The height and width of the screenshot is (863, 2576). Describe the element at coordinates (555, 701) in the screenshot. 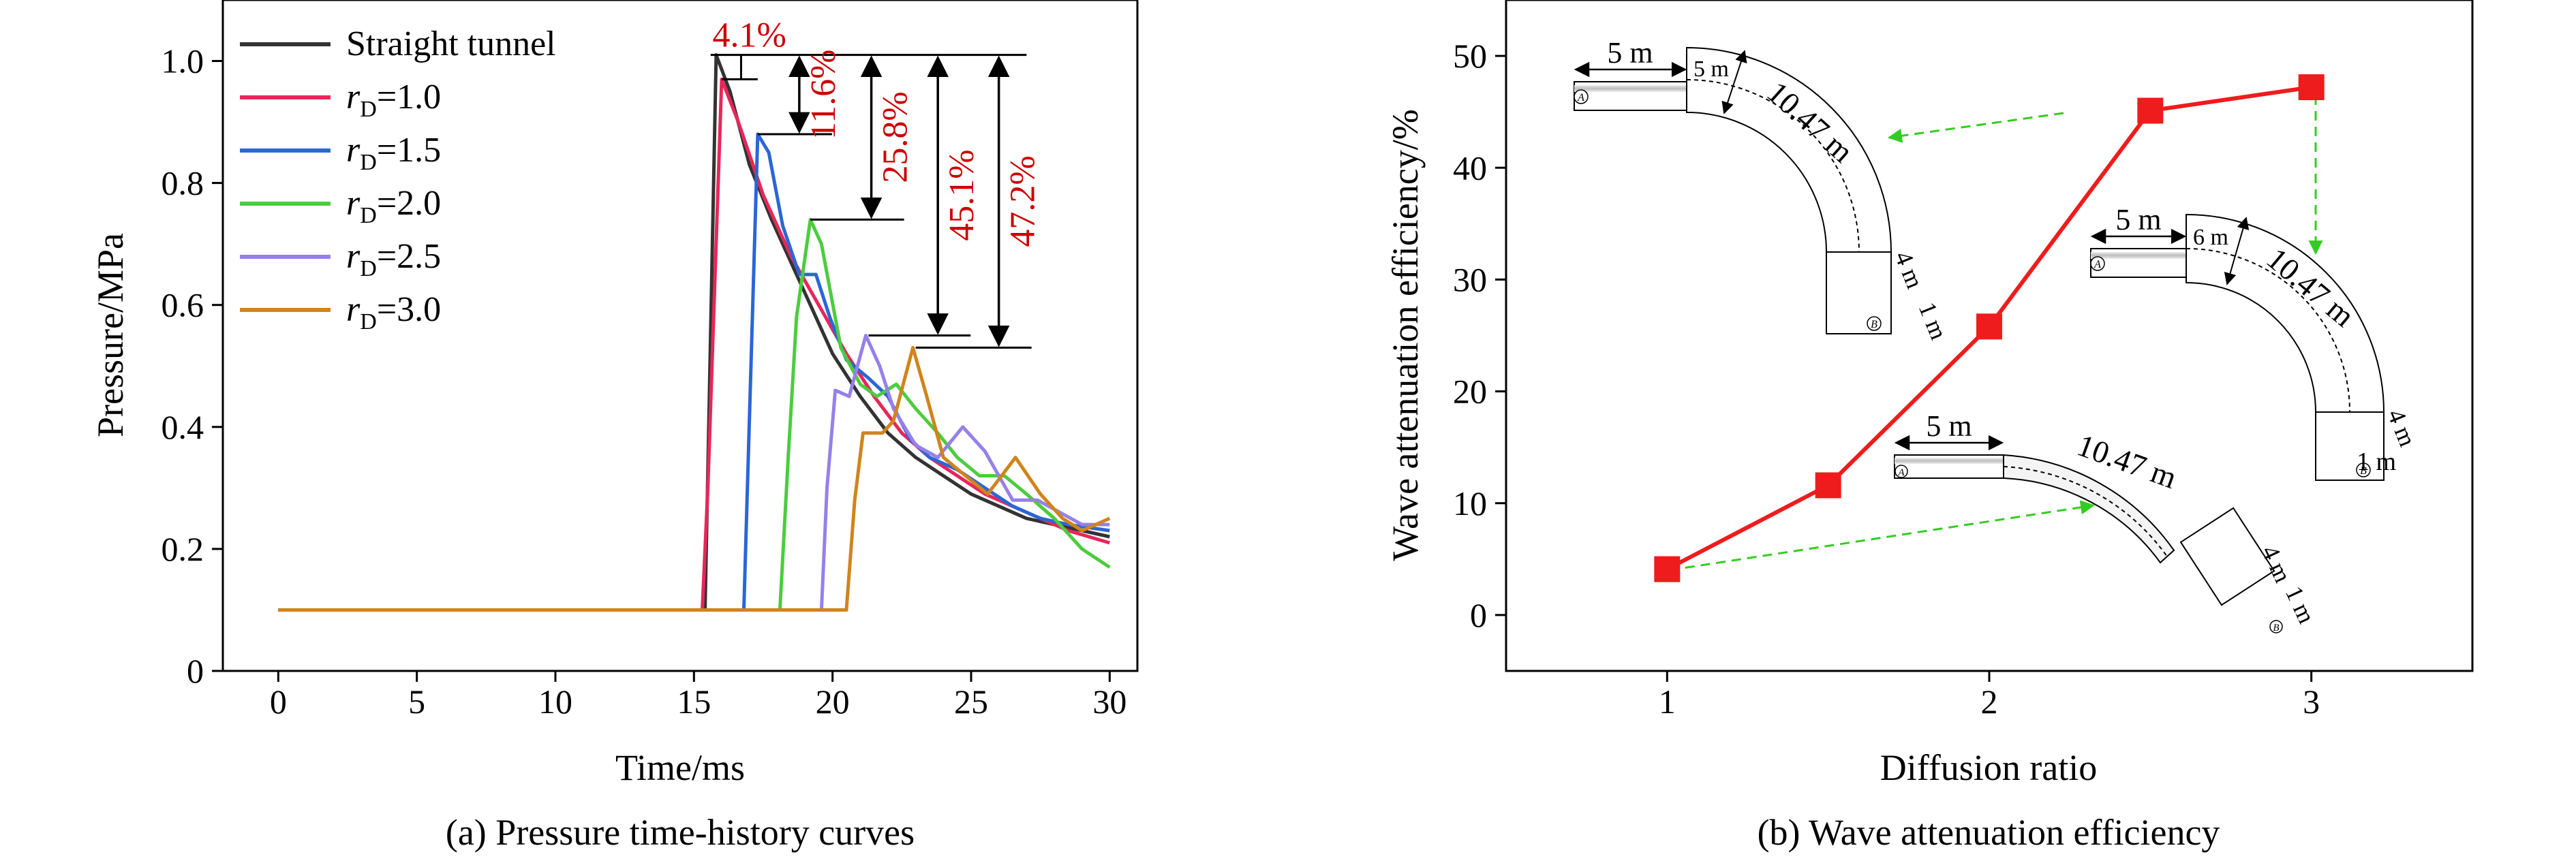

I see `x-tick-label: 10` at that location.